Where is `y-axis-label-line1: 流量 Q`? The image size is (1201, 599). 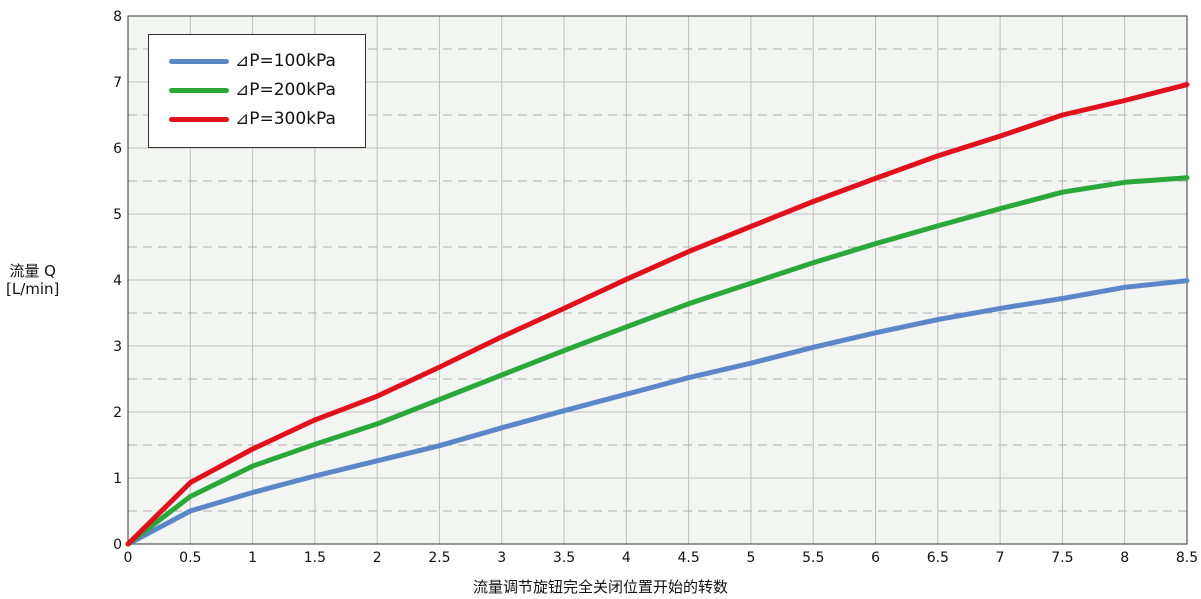
y-axis-label-line1: 流量 Q is located at coordinates (32, 271).